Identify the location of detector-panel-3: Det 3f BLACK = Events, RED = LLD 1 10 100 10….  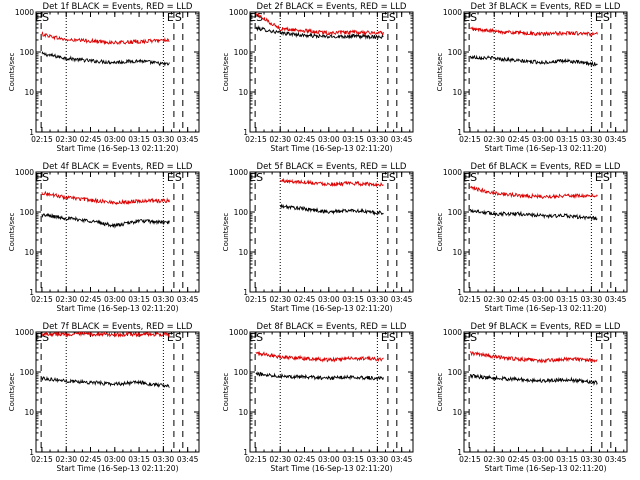
(532, 77).